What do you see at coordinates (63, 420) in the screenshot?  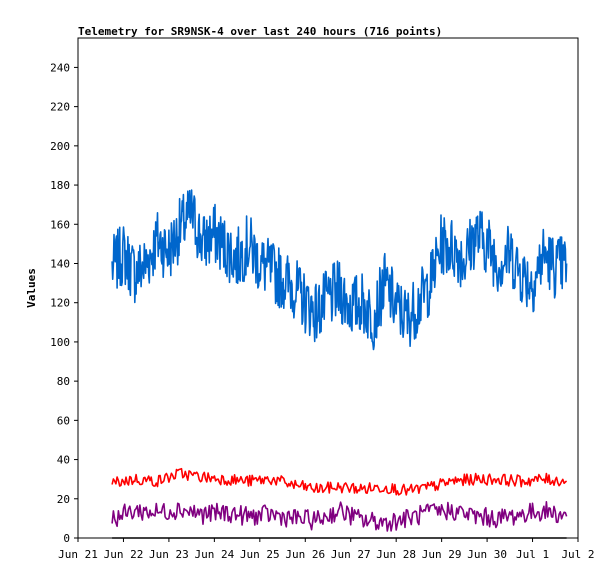 I see `y-tick-label-60: 60` at bounding box center [63, 420].